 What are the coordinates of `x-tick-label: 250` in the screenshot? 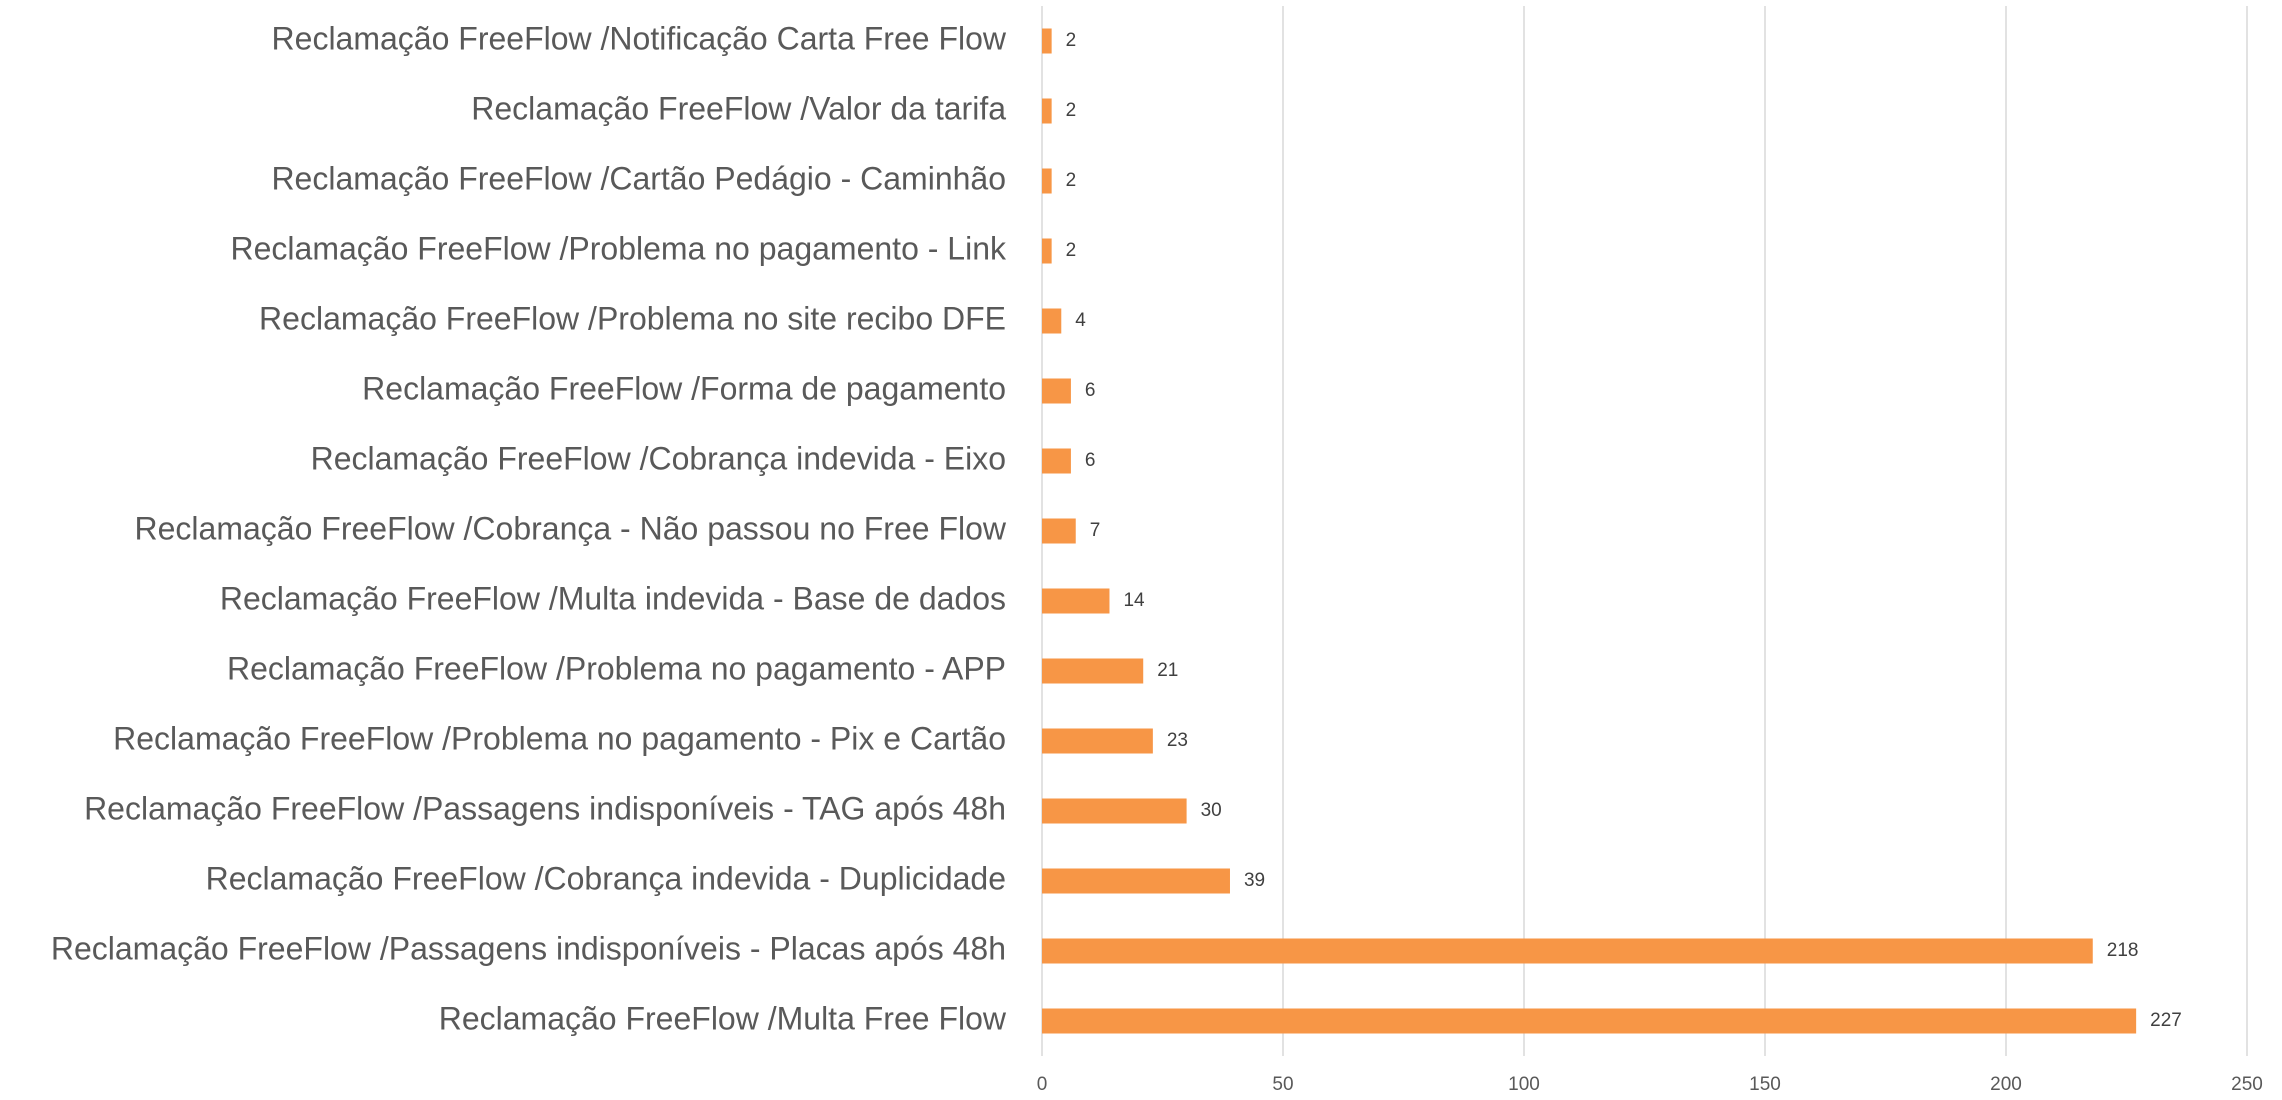 It's located at (2247, 1084).